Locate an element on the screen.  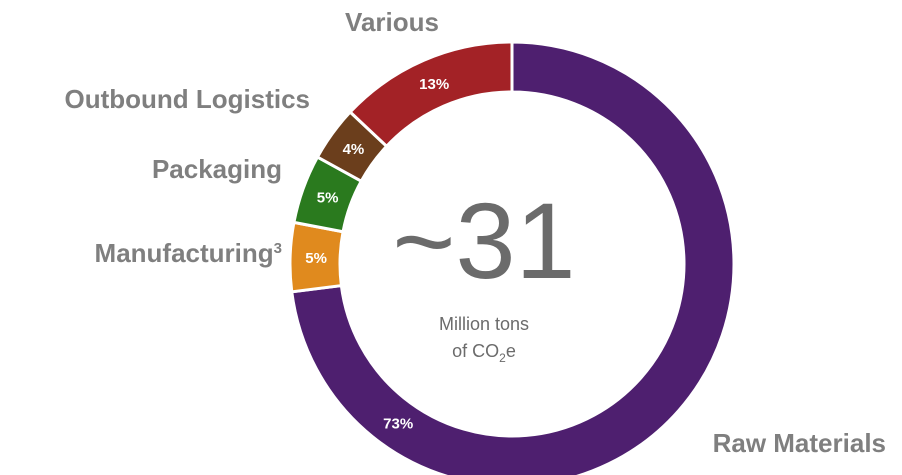
percent-label-various: 13% is located at coordinates (434, 84).